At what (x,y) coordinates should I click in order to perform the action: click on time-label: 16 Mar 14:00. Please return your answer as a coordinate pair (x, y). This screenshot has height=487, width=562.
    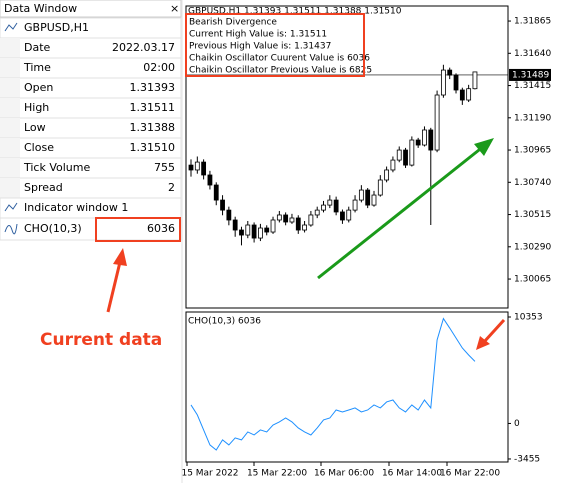
    Looking at the image, I should click on (412, 474).